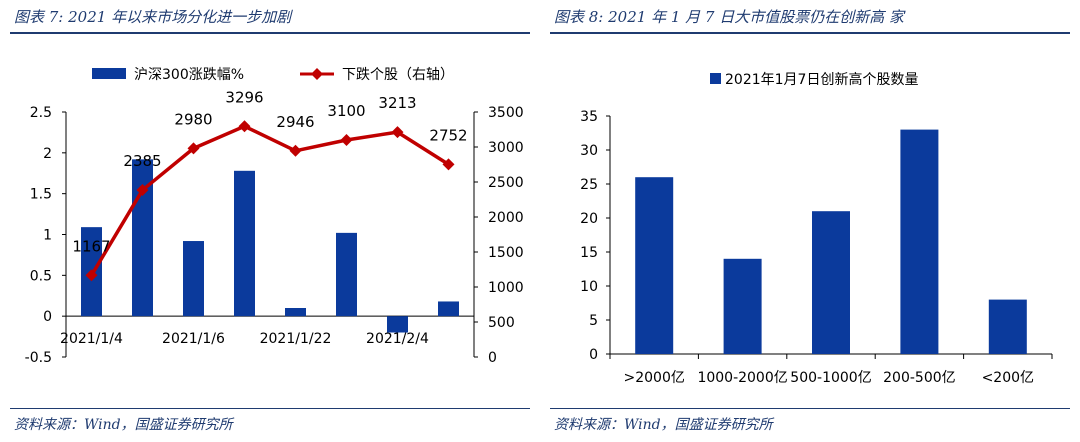 The width and height of the screenshot is (1080, 442). I want to click on legend-bar-swatch, so click(109, 73).